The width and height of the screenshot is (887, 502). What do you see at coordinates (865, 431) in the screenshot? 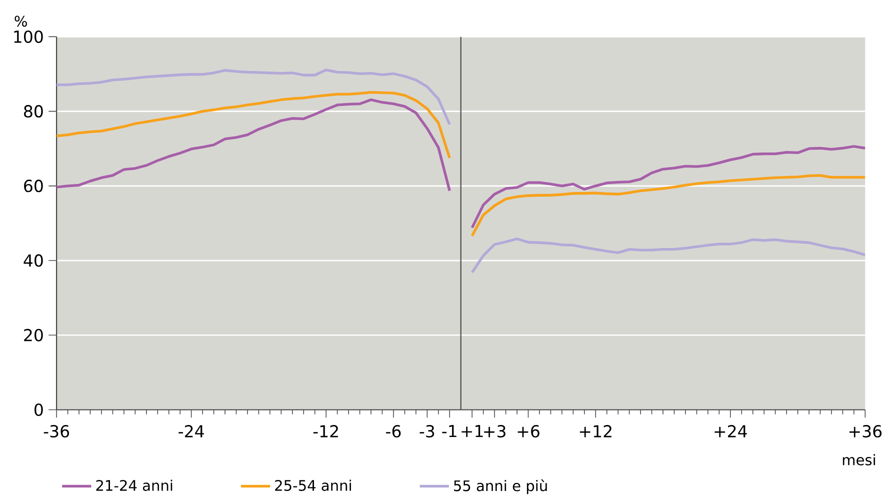
I see `x-tick-label: +36` at bounding box center [865, 431].